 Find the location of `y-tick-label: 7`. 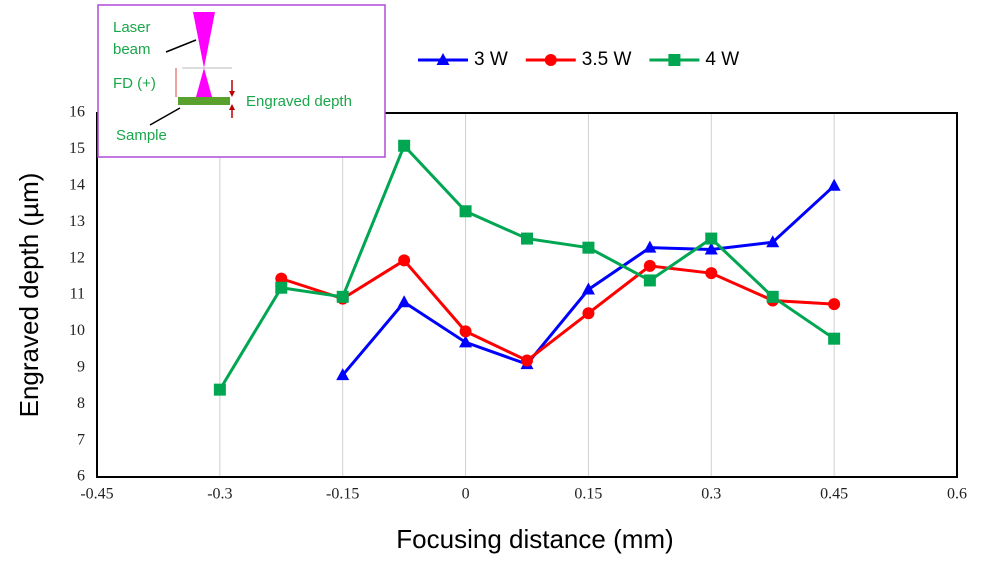

y-tick-label: 7 is located at coordinates (81, 439).